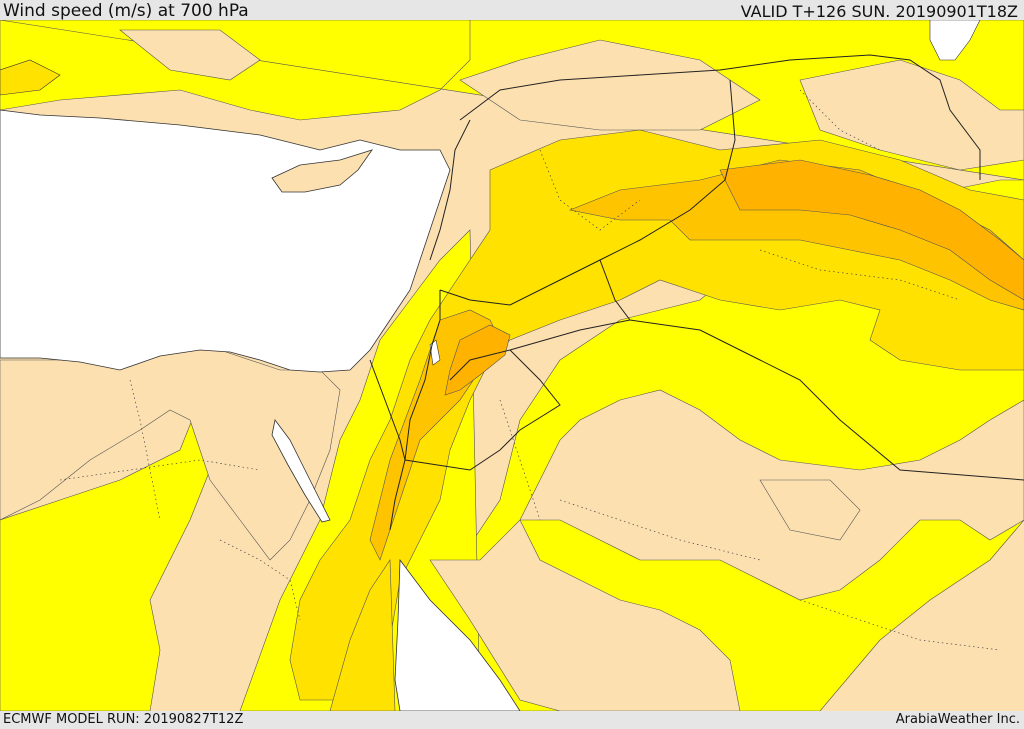 The width and height of the screenshot is (1024, 729). Describe the element at coordinates (301, 471) in the screenshot. I see `gulf-of-suez` at that location.